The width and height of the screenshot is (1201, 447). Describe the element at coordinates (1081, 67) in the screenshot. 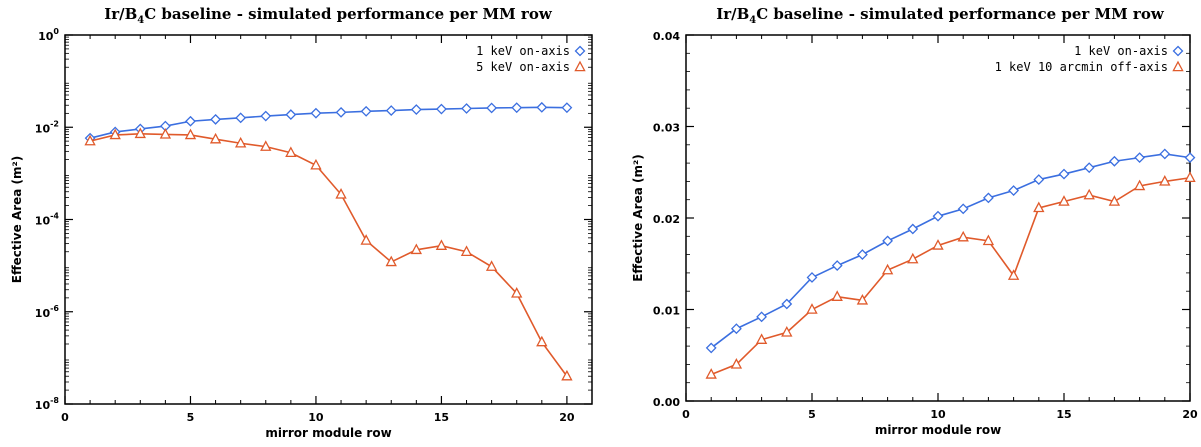

I see `legend-label: 1 keV 10 arcmin off-axis` at that location.